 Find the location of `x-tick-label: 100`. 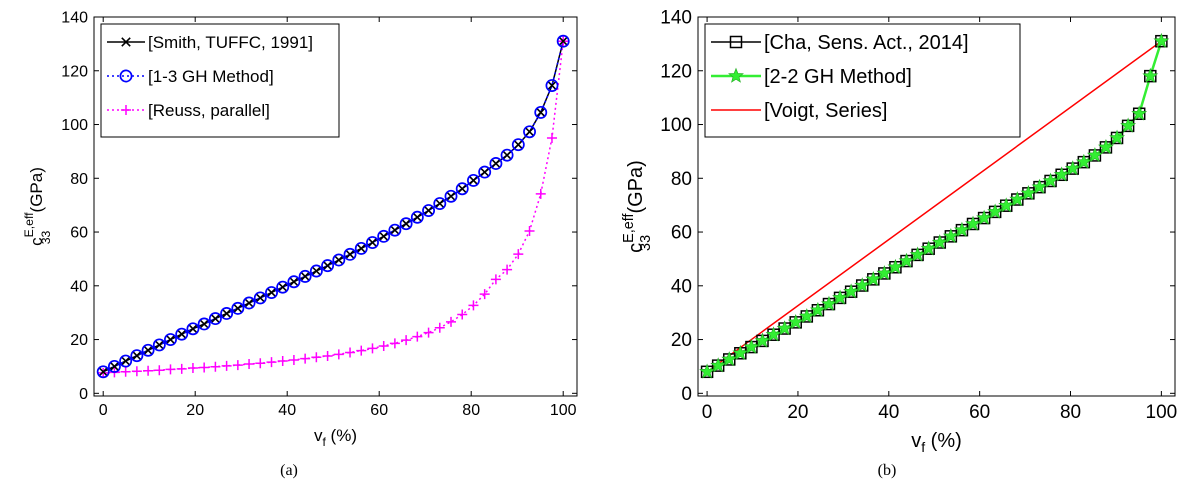

x-tick-label: 100 is located at coordinates (1162, 412).